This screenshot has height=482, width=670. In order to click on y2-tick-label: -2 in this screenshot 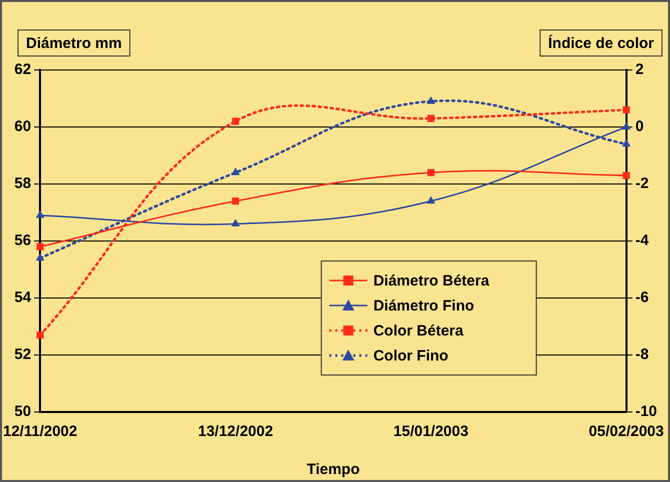, I will do `click(642, 183)`.